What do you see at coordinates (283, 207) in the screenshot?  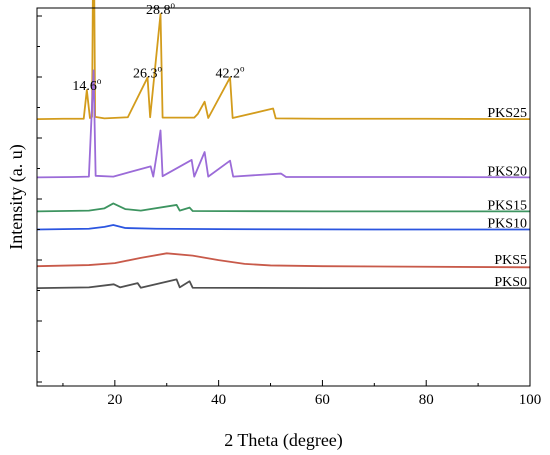 I see `series-line-pks15` at bounding box center [283, 207].